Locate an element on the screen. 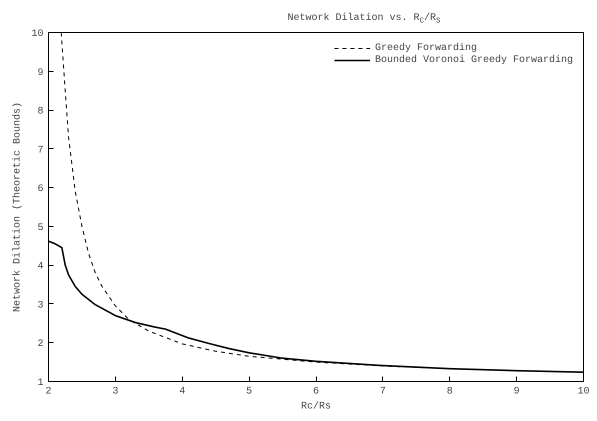 The image size is (597, 421). y-tick-label: 9 is located at coordinates (41, 73).